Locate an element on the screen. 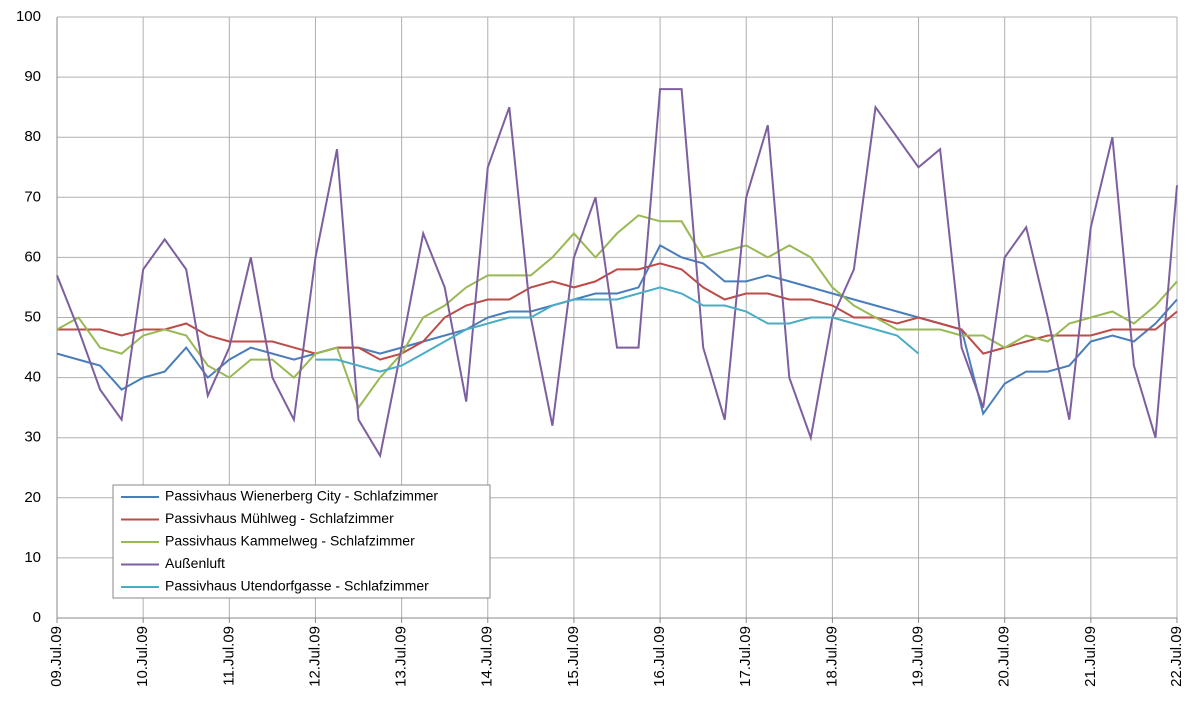 The height and width of the screenshot is (712, 1194). legend-label: Passivhaus Kammelweg - Schlafzimmer is located at coordinates (290, 541).